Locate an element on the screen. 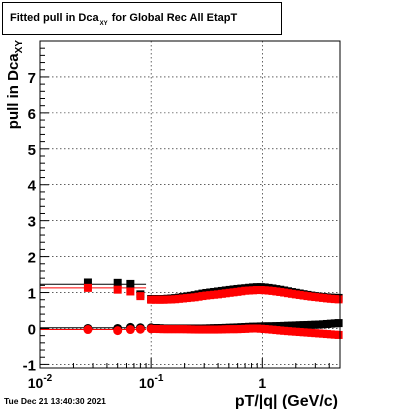  y-tick-label: 6 is located at coordinates (32, 114).